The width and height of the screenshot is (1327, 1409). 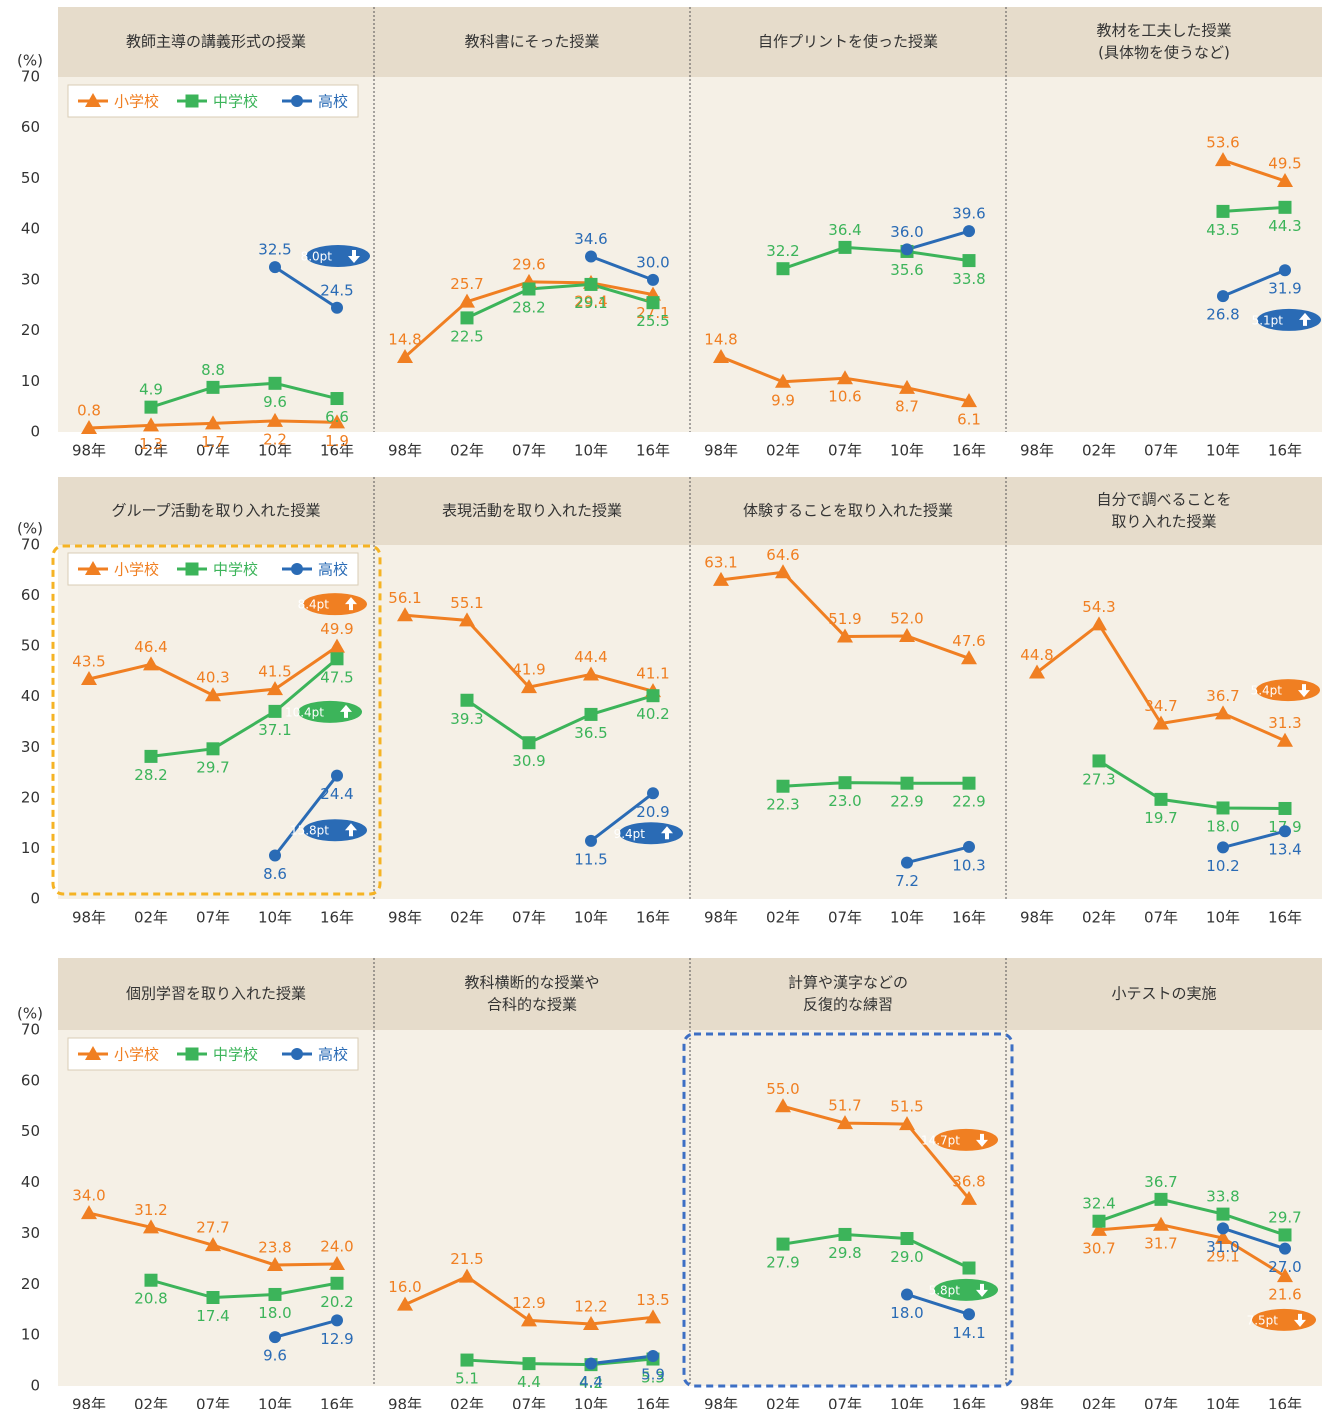 I want to click on badge-text: 8.0pt, so click(x=317, y=257).